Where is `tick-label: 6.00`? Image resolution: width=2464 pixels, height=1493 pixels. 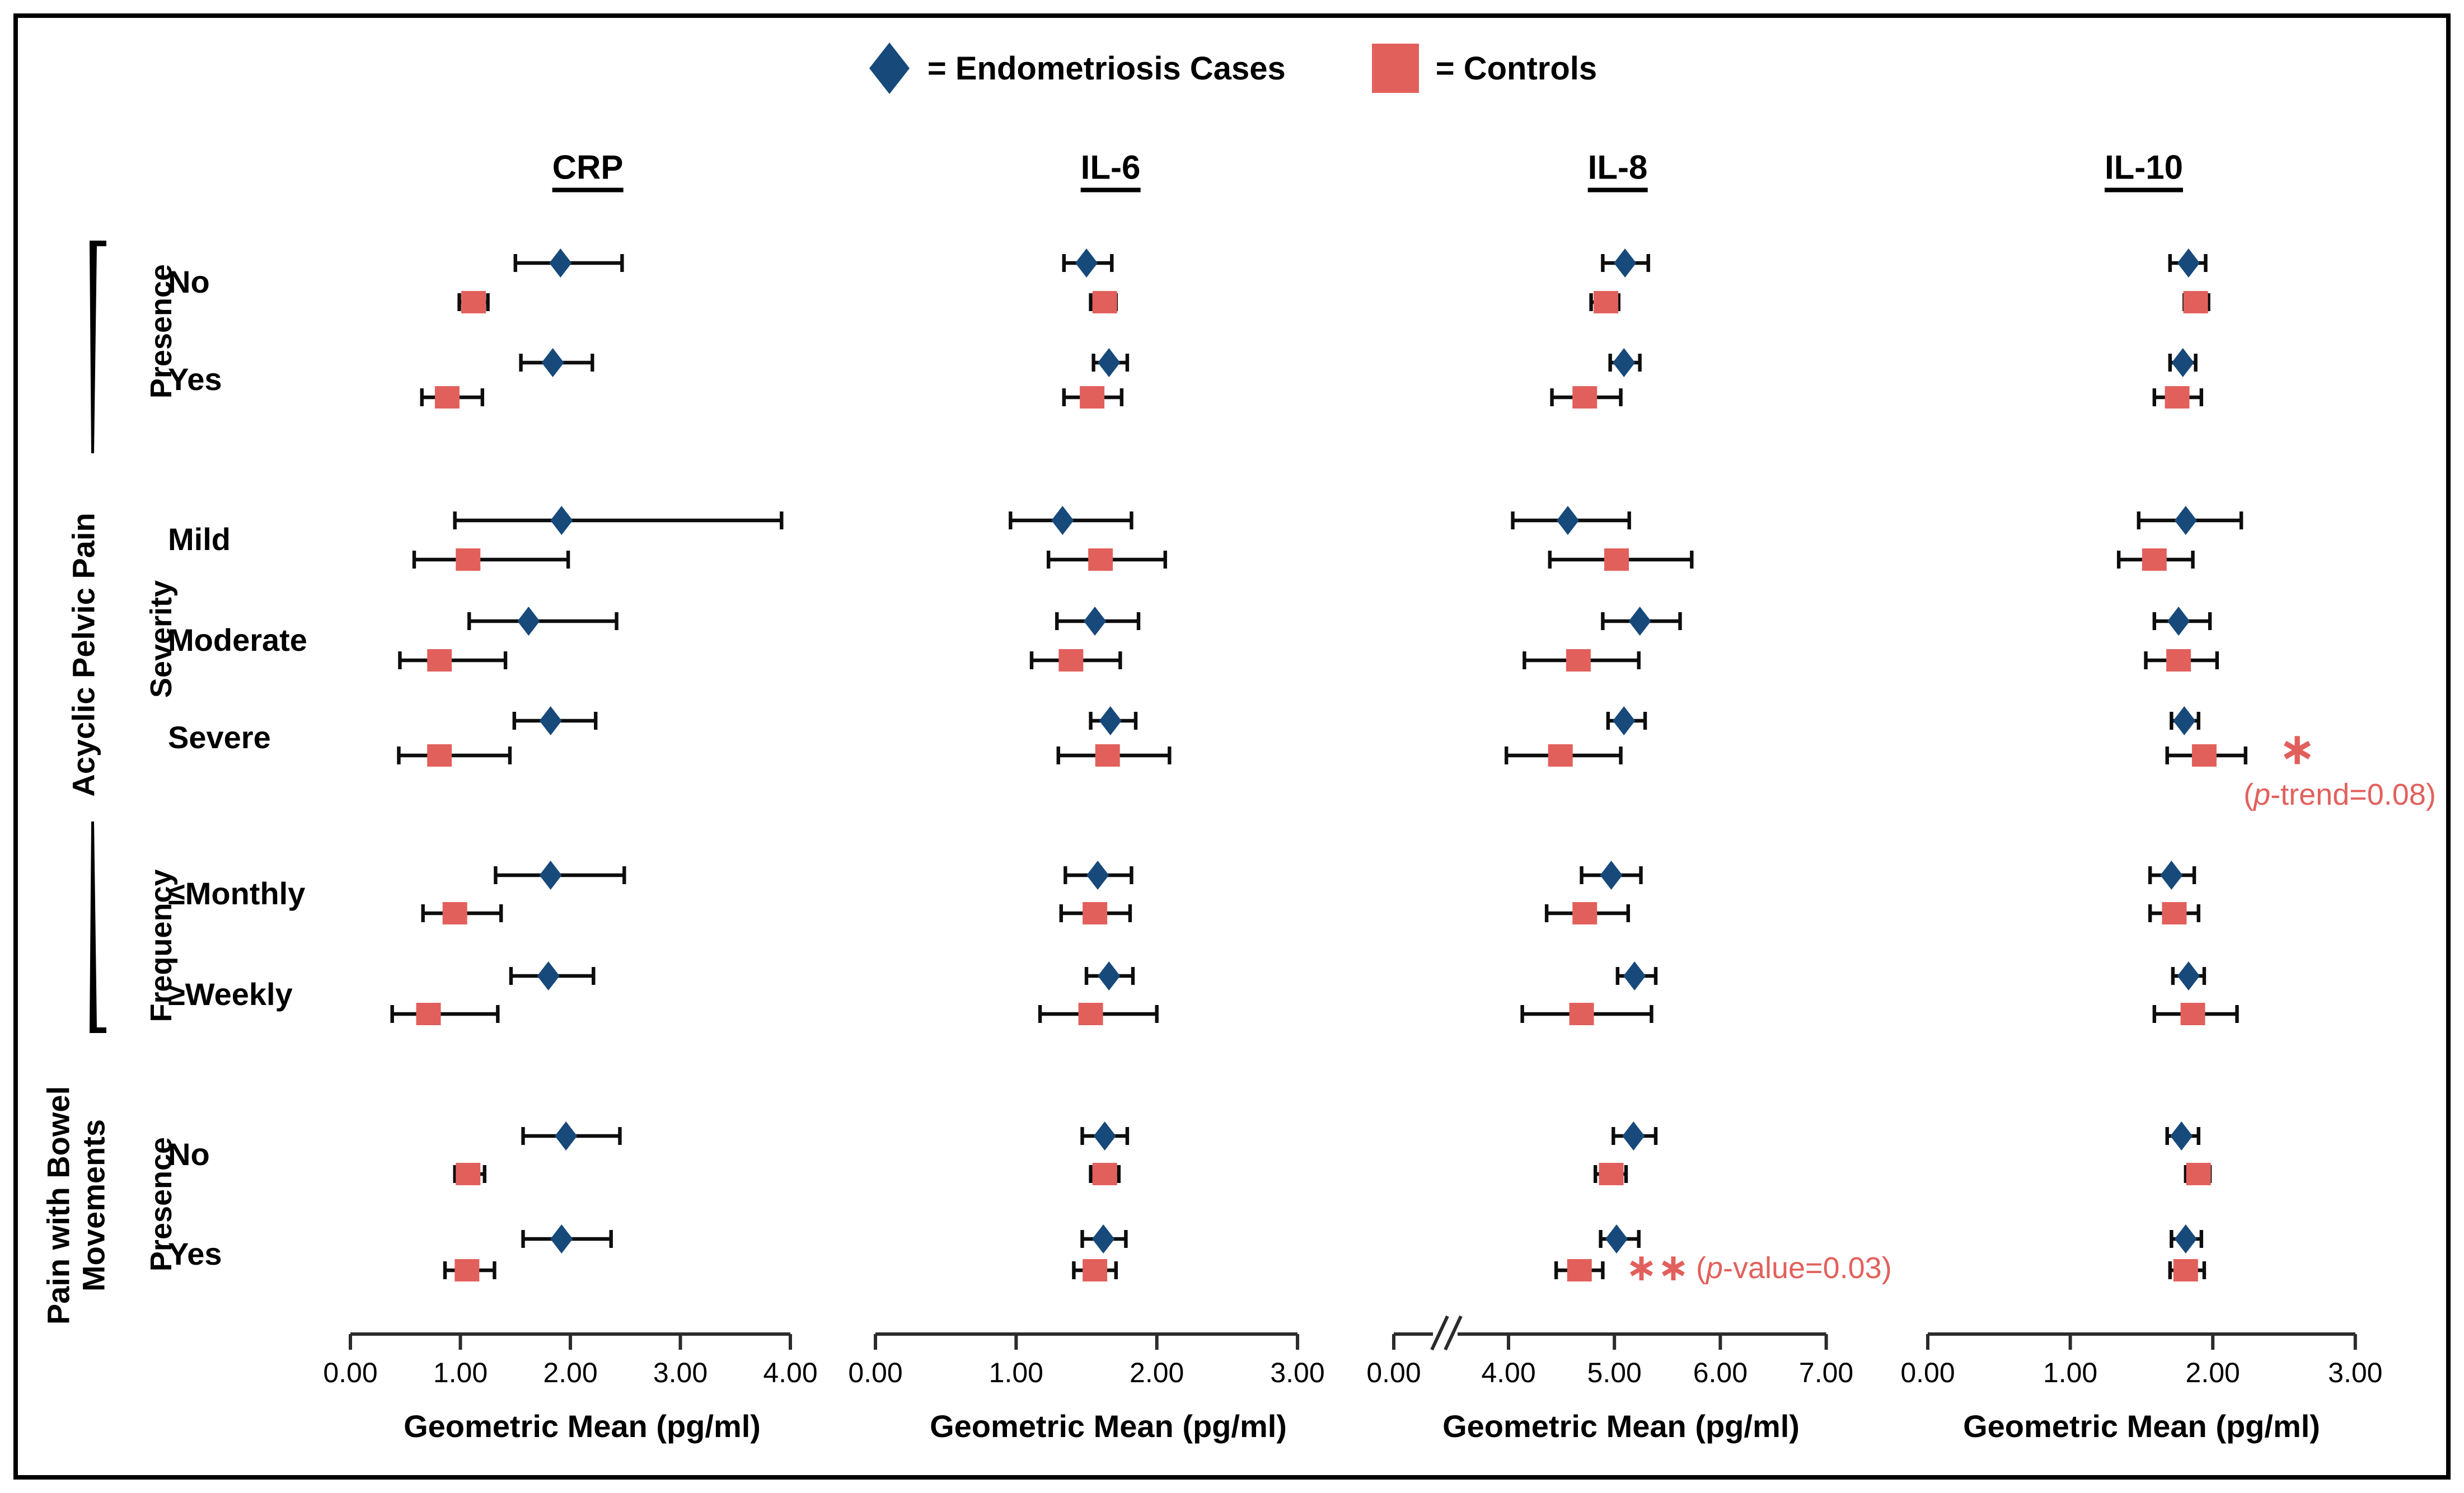
tick-label: 6.00 is located at coordinates (1720, 1372).